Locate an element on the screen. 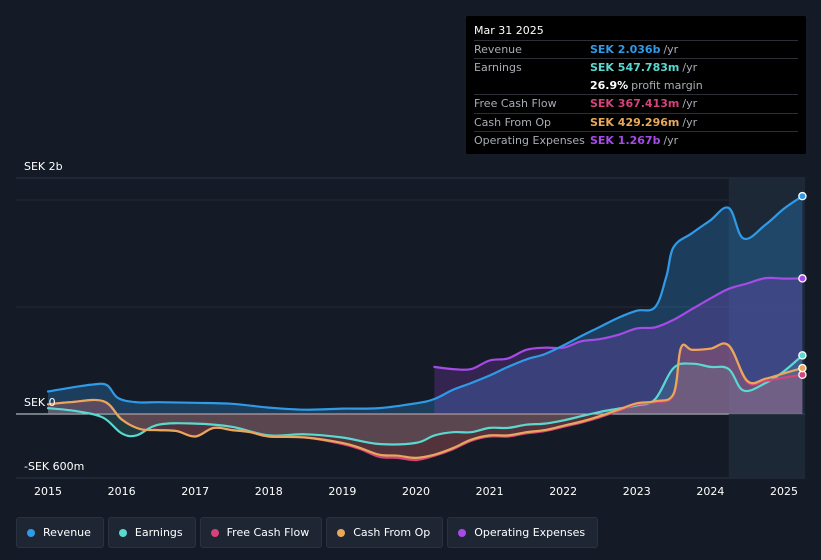 This screenshot has height=560, width=821. legend-item-earnings: Earnings is located at coordinates (151, 532).